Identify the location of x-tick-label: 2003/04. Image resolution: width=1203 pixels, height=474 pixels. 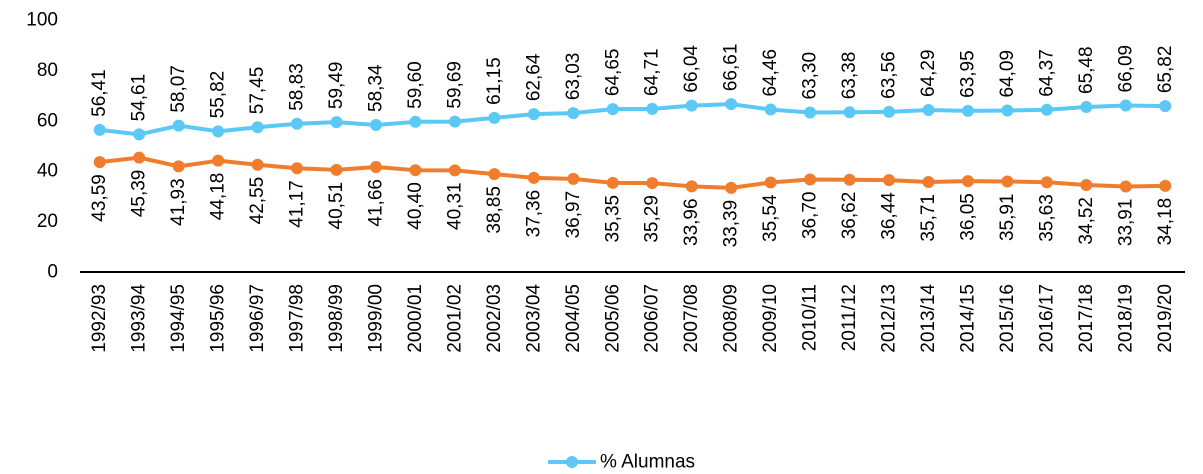
(533, 318).